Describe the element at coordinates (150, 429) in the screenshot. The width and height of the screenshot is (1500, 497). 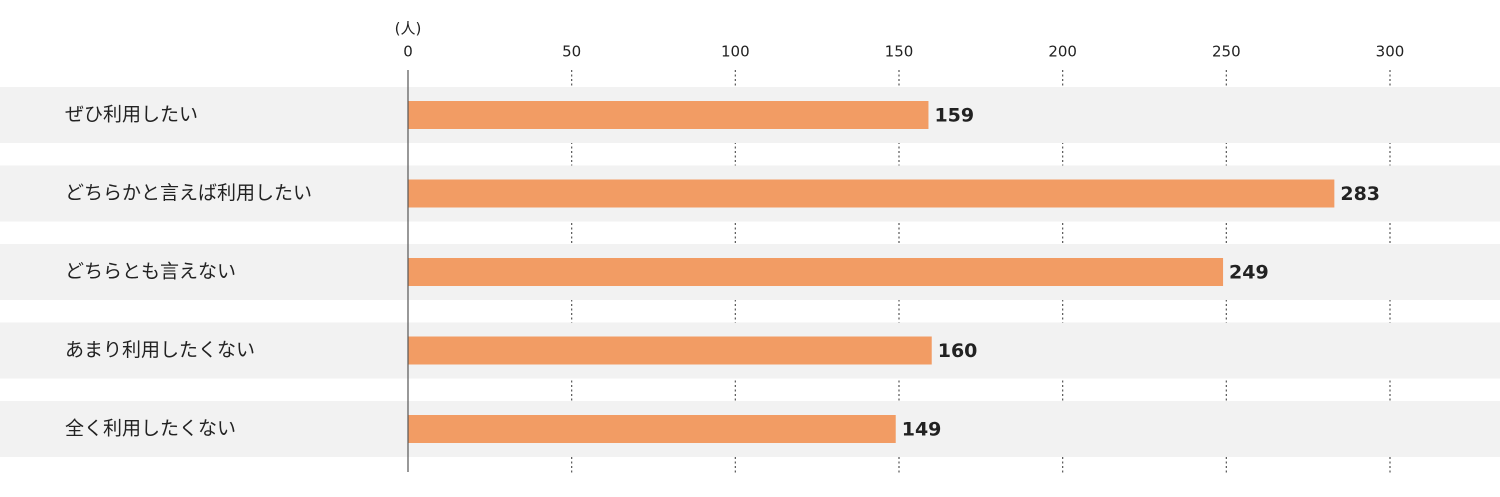
I see `category-label: 全く利用したくない` at that location.